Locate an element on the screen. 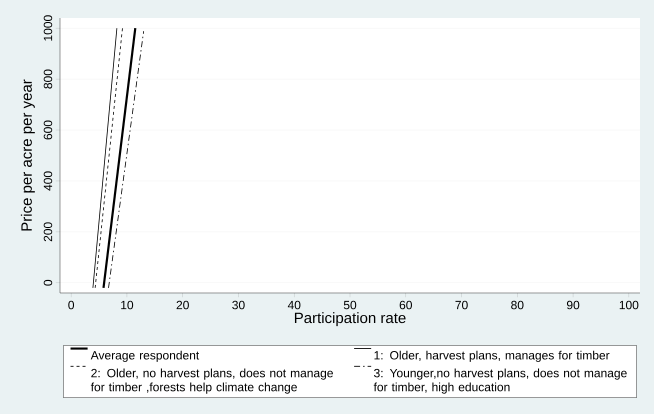 The width and height of the screenshot is (654, 414). y-tick-label: 1000 is located at coordinates (48, 28).